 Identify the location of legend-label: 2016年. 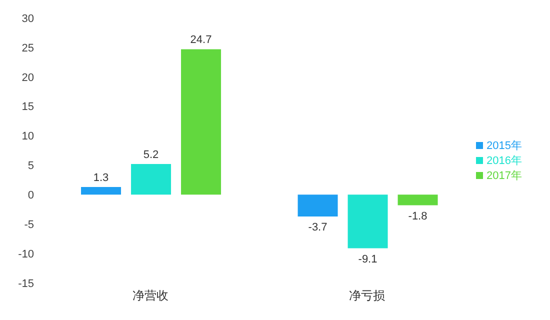
(504, 160).